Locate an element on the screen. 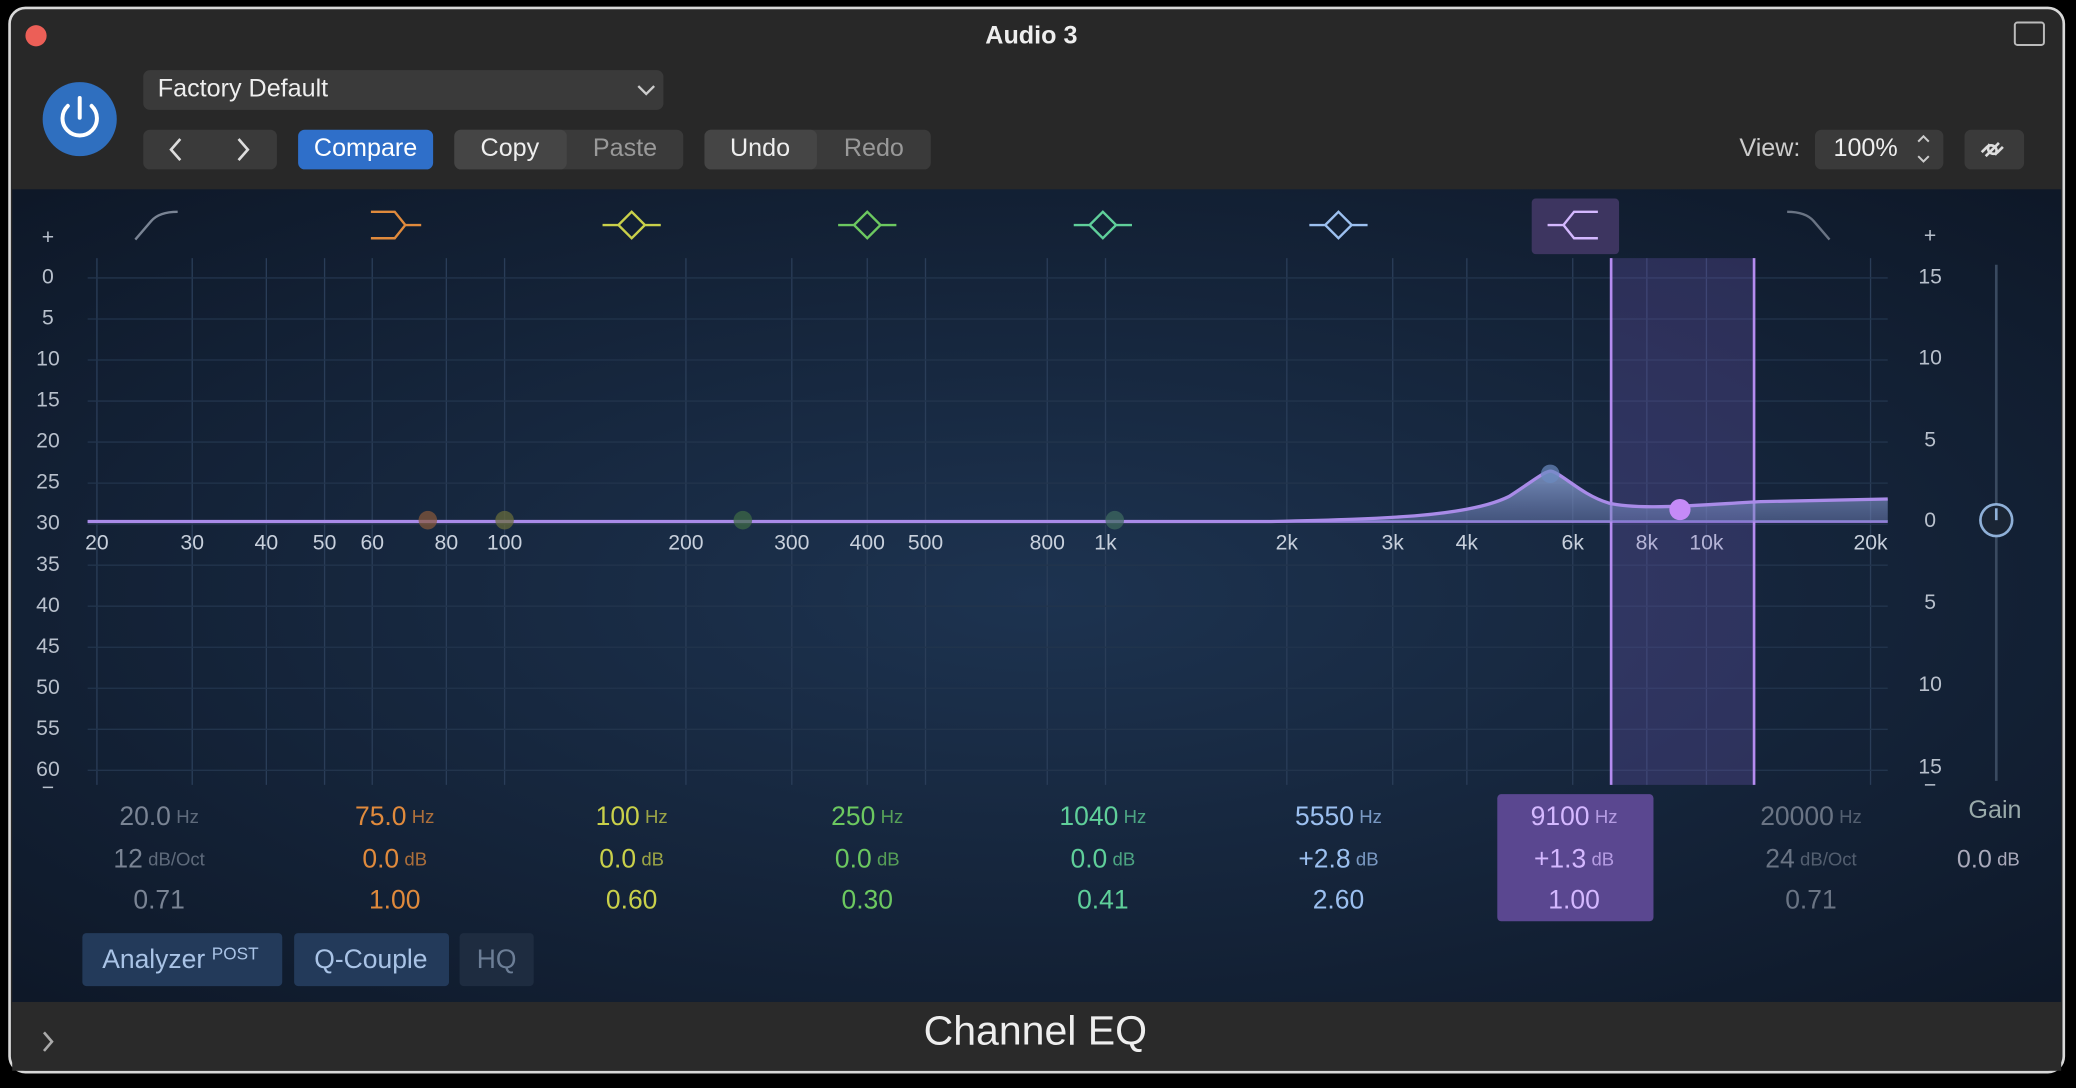 Image resolution: width=2076 pixels, height=1088 pixels. freq-label: 3k is located at coordinates (1393, 543).